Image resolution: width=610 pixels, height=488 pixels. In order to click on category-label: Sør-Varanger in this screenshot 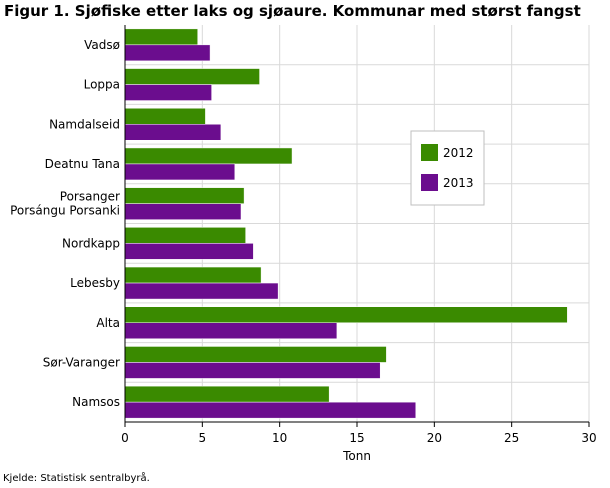, I will do `click(81, 362)`.